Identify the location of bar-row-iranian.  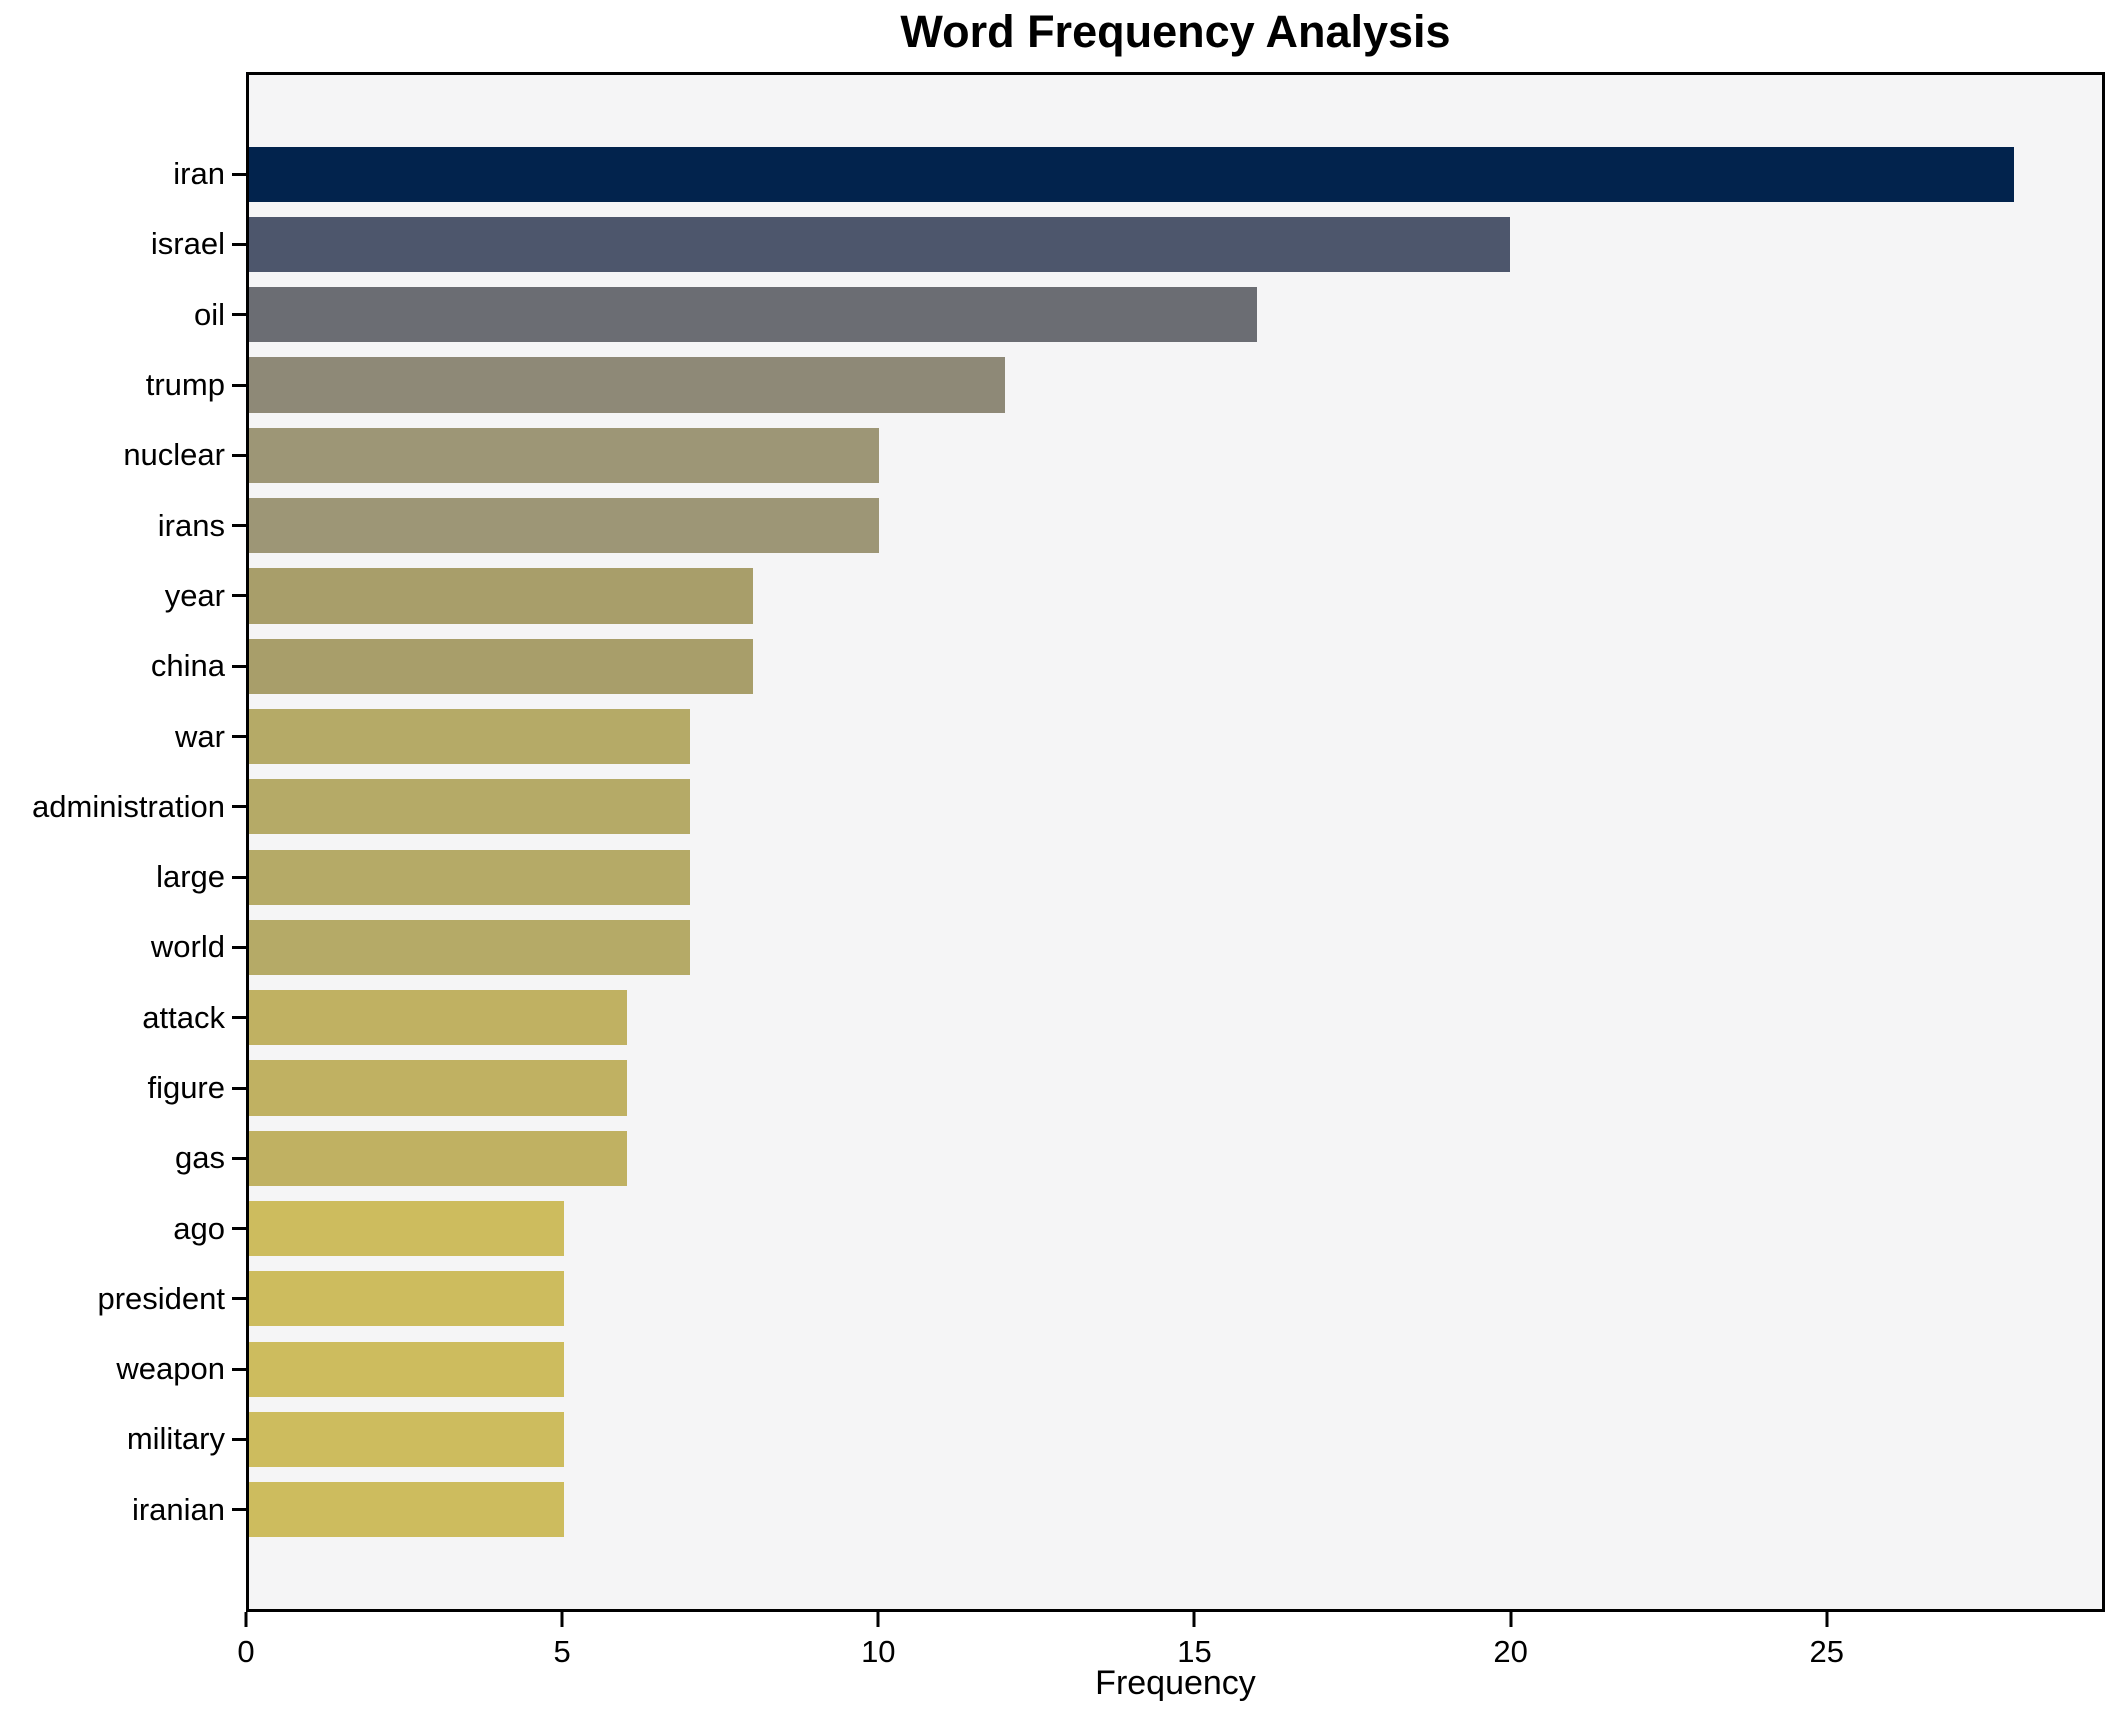
(1175, 1510).